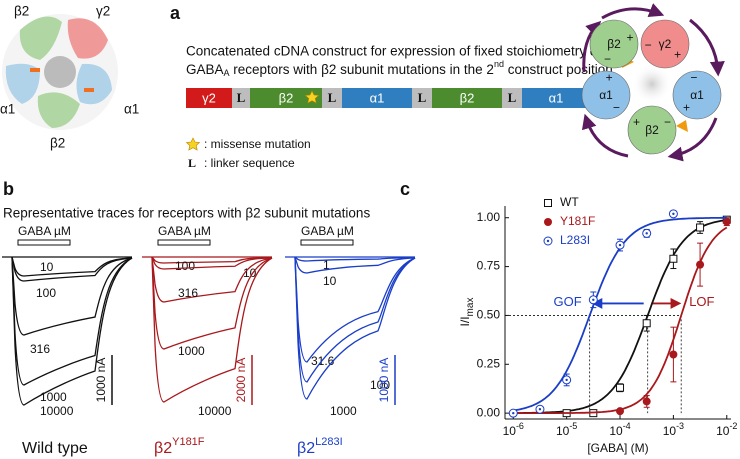  I want to click on x-tick-label: 10⁻², so click(726, 429).